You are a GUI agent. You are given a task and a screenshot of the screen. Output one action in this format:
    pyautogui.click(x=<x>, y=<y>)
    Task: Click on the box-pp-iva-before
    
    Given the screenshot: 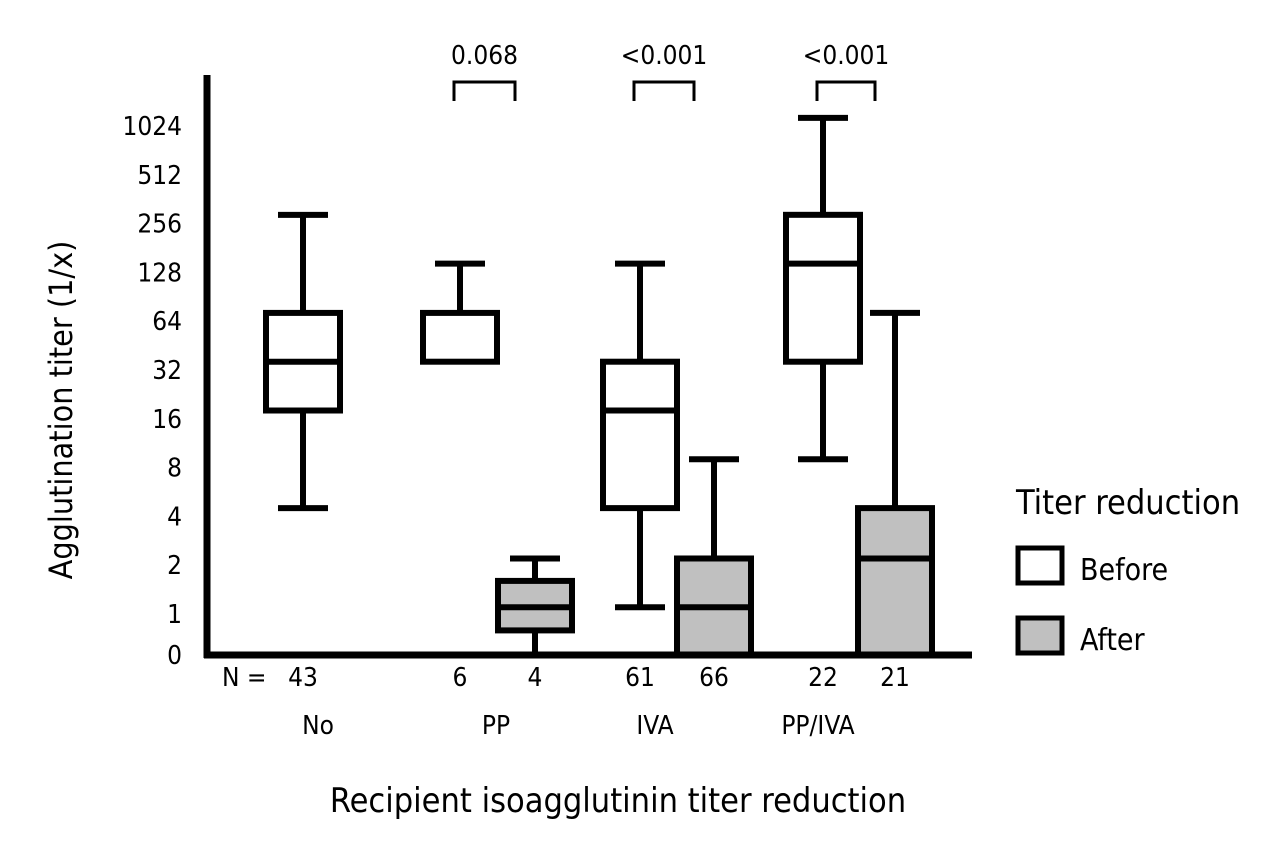 What is the action you would take?
    pyautogui.click(x=823, y=288)
    